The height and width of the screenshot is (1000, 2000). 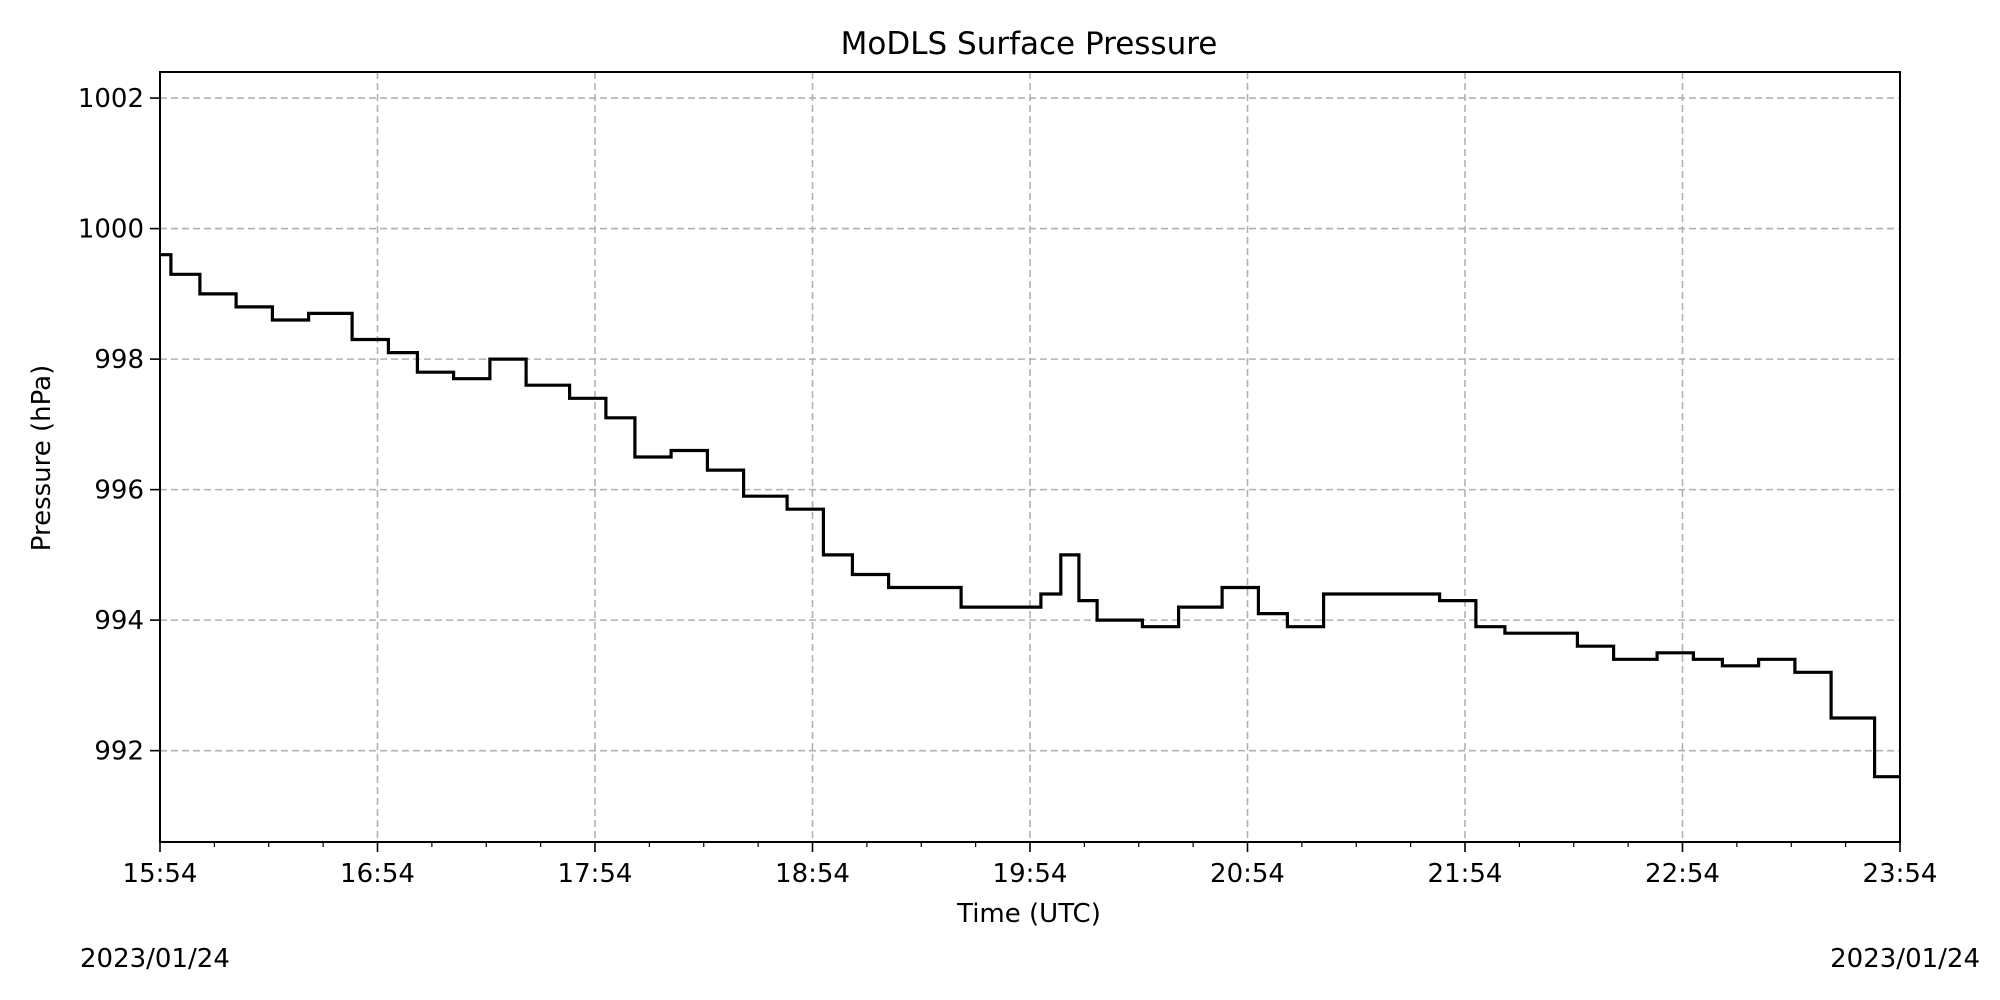 I want to click on x-tick-label: 23:54, so click(x=1900, y=874).